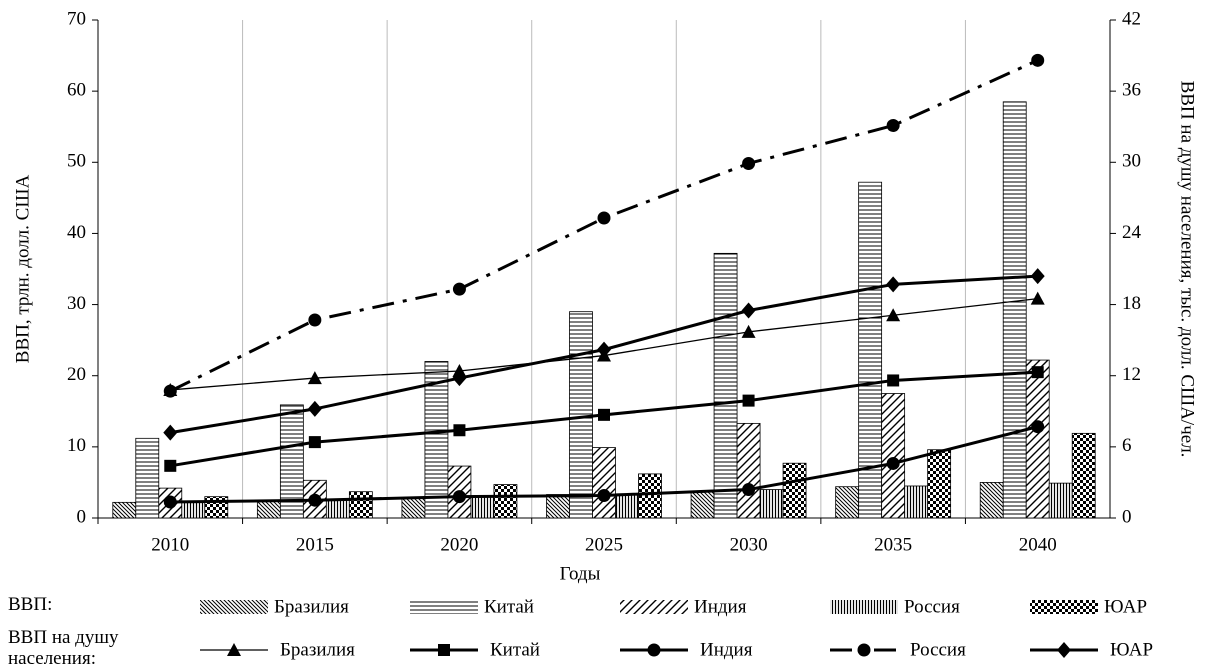  I want to click on y2-tick-label: 0, so click(1127, 516).